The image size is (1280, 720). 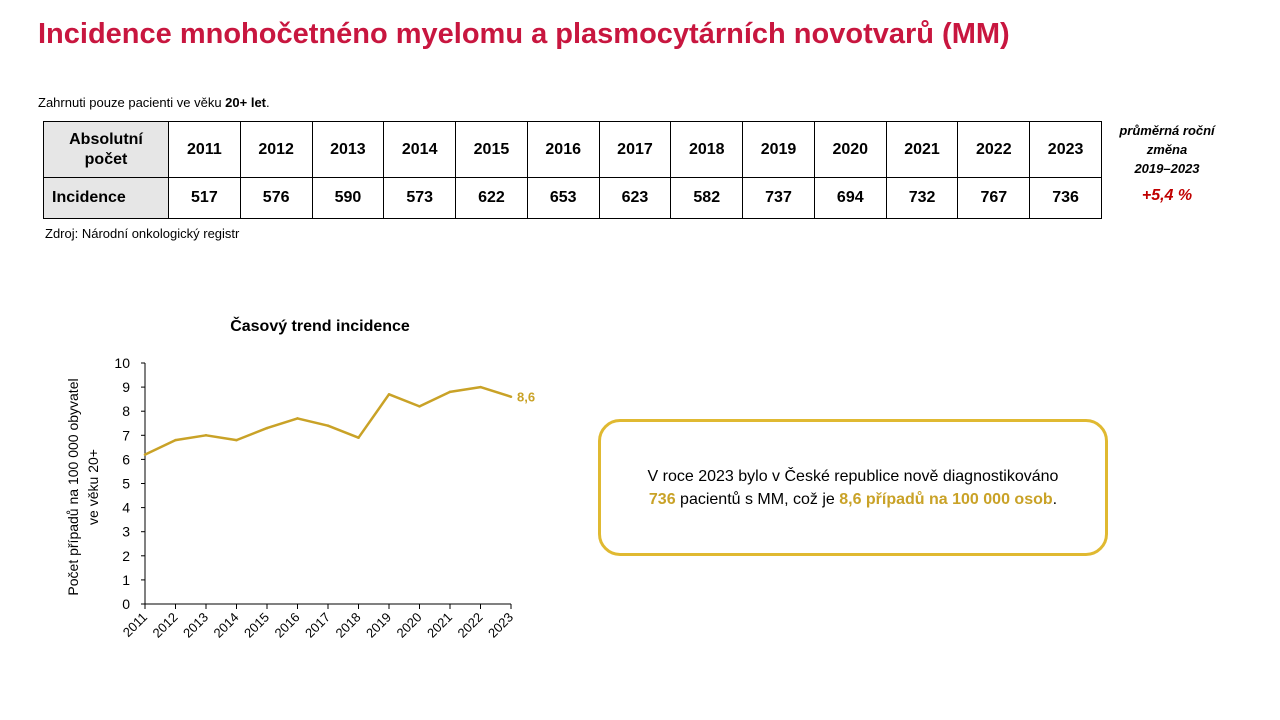 I want to click on year-cell: 2011, so click(x=204, y=149).